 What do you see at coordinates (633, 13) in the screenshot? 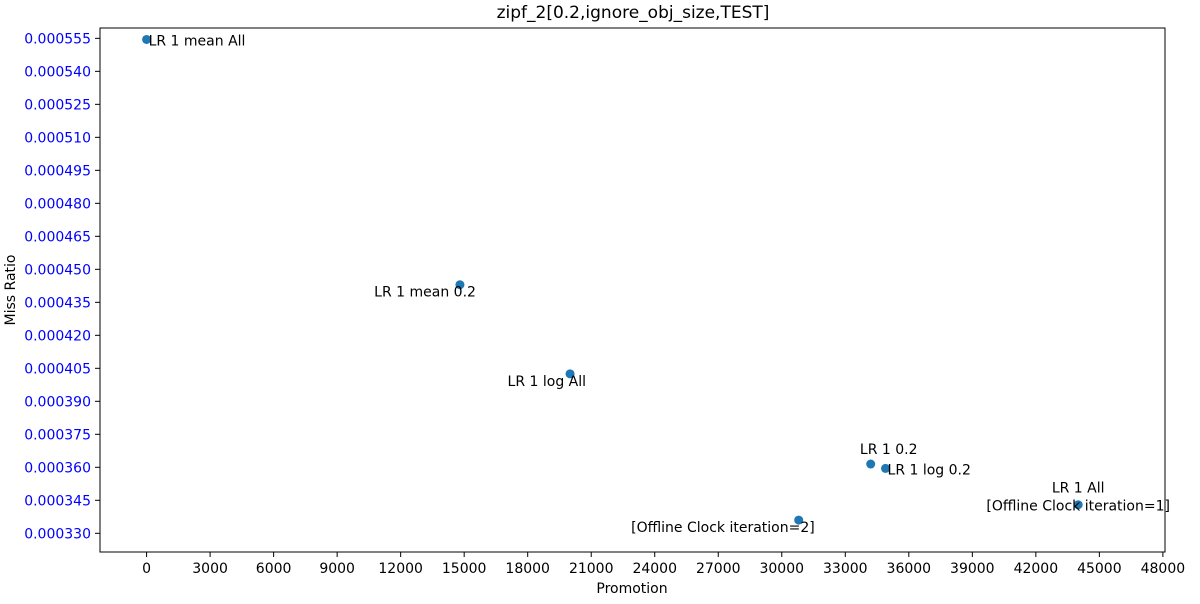
I see `chart-title: zipf_2[0.2,ignore_obj_size,TEST]` at bounding box center [633, 13].